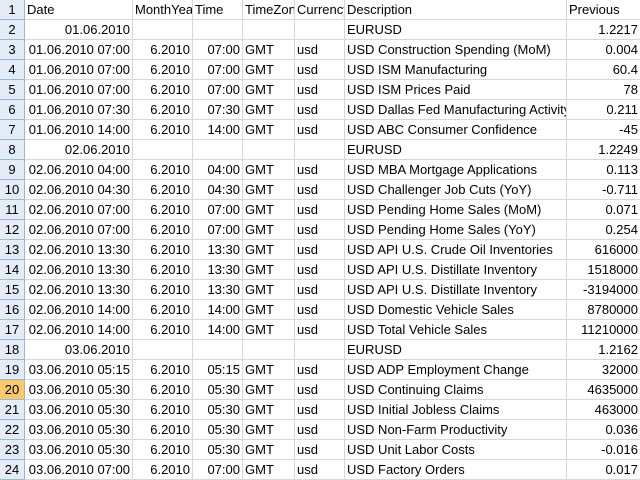 The width and height of the screenshot is (640, 480). I want to click on row-header: 14, so click(12, 270).